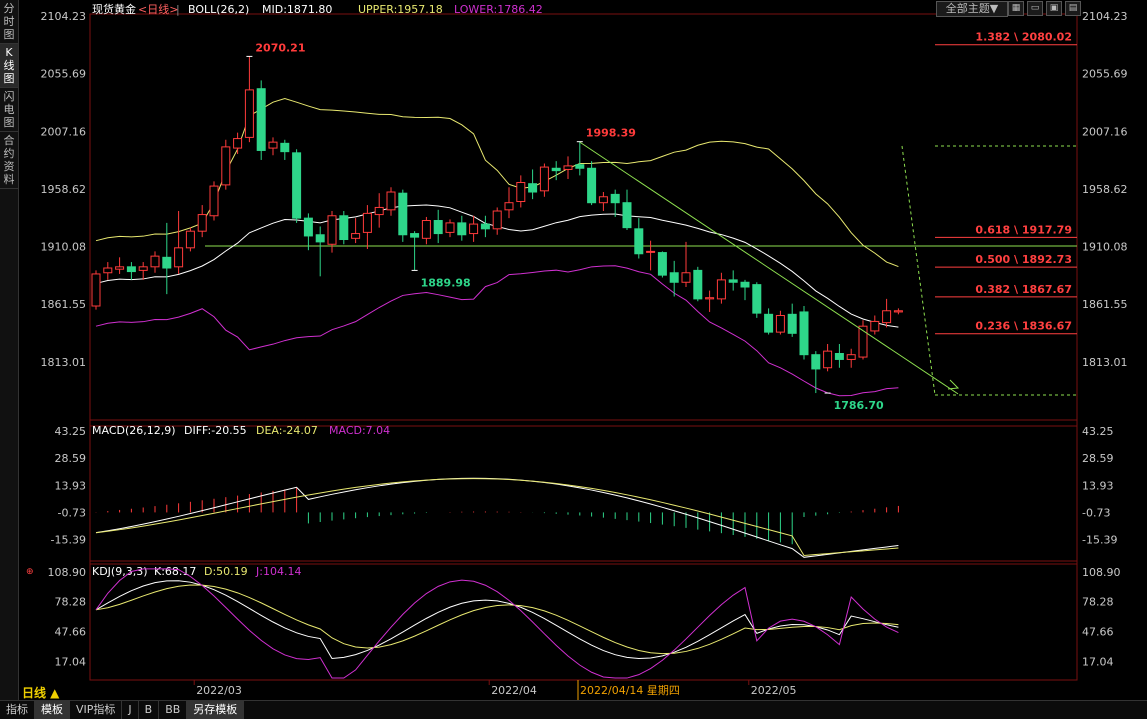 The width and height of the screenshot is (1147, 719). Describe the element at coordinates (17, 710) in the screenshot. I see `bottom-tab-0: 指标` at that location.